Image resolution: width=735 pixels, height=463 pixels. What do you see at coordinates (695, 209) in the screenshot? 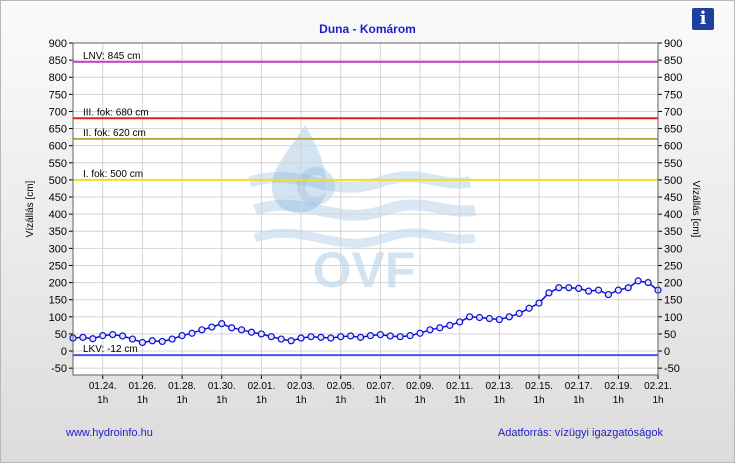
I see `y-axis-label-right: Vízállás [cm]` at bounding box center [695, 209].